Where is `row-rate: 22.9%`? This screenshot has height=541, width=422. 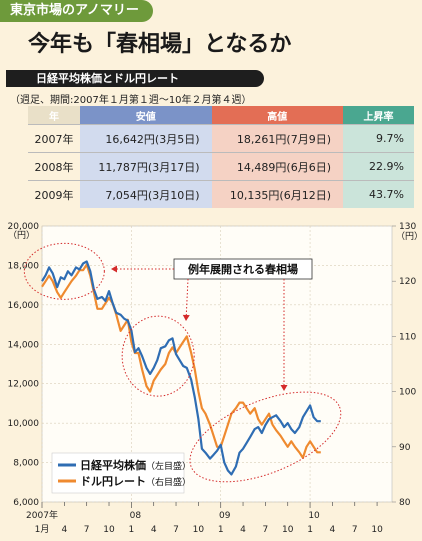
row-rate: 22.9% is located at coordinates (378, 166).